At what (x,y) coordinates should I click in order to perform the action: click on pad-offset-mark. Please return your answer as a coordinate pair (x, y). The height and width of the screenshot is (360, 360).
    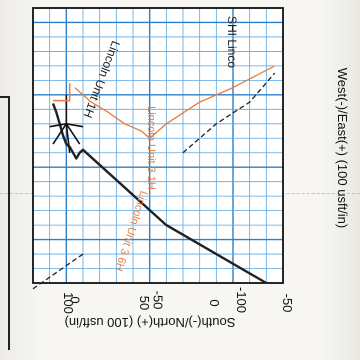
    Looking at the image, I should click on (62, 92).